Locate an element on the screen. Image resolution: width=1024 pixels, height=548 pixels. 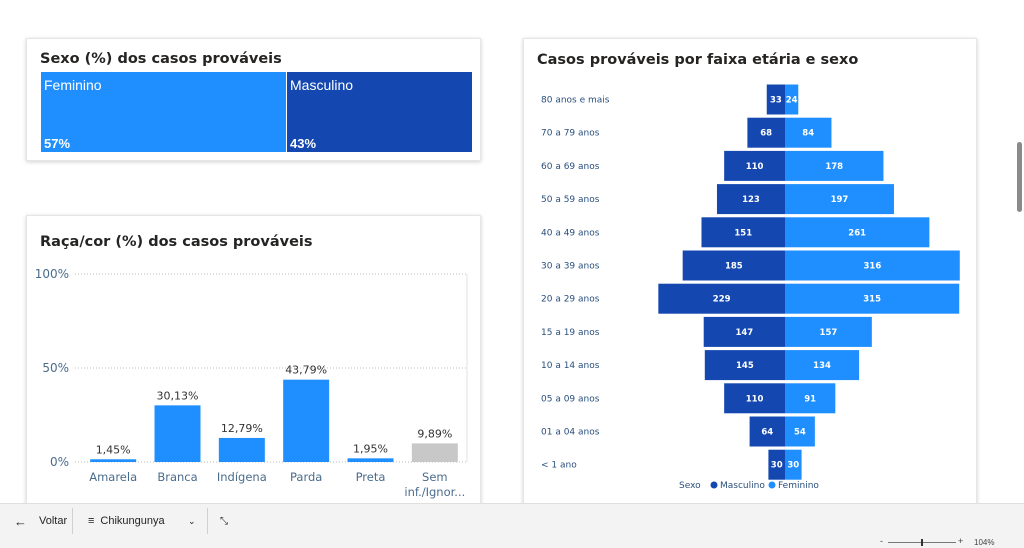
tile-masculino: Masculino 43% is located at coordinates (379, 112).